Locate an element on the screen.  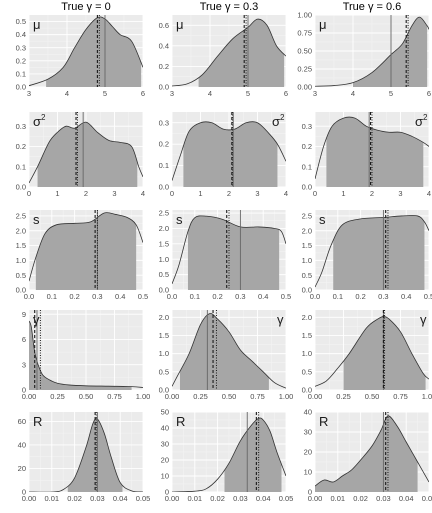
x-tick-label: 0.03 is located at coordinates (97, 498).